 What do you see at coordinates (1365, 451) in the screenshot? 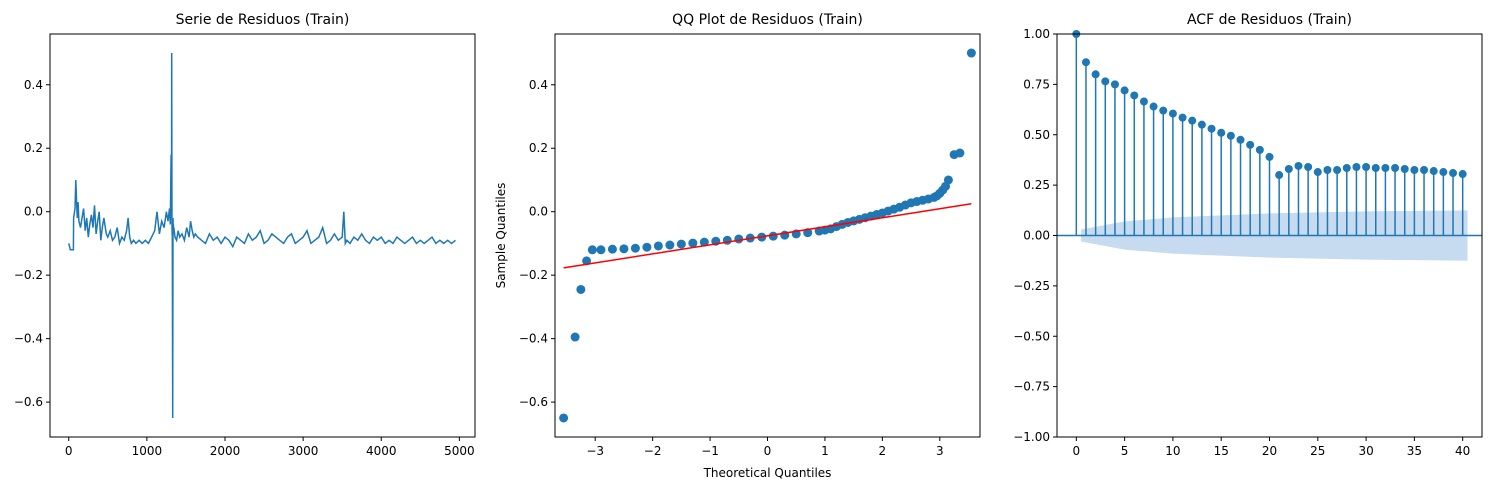
I see `x-tick-label: 30` at bounding box center [1365, 451].